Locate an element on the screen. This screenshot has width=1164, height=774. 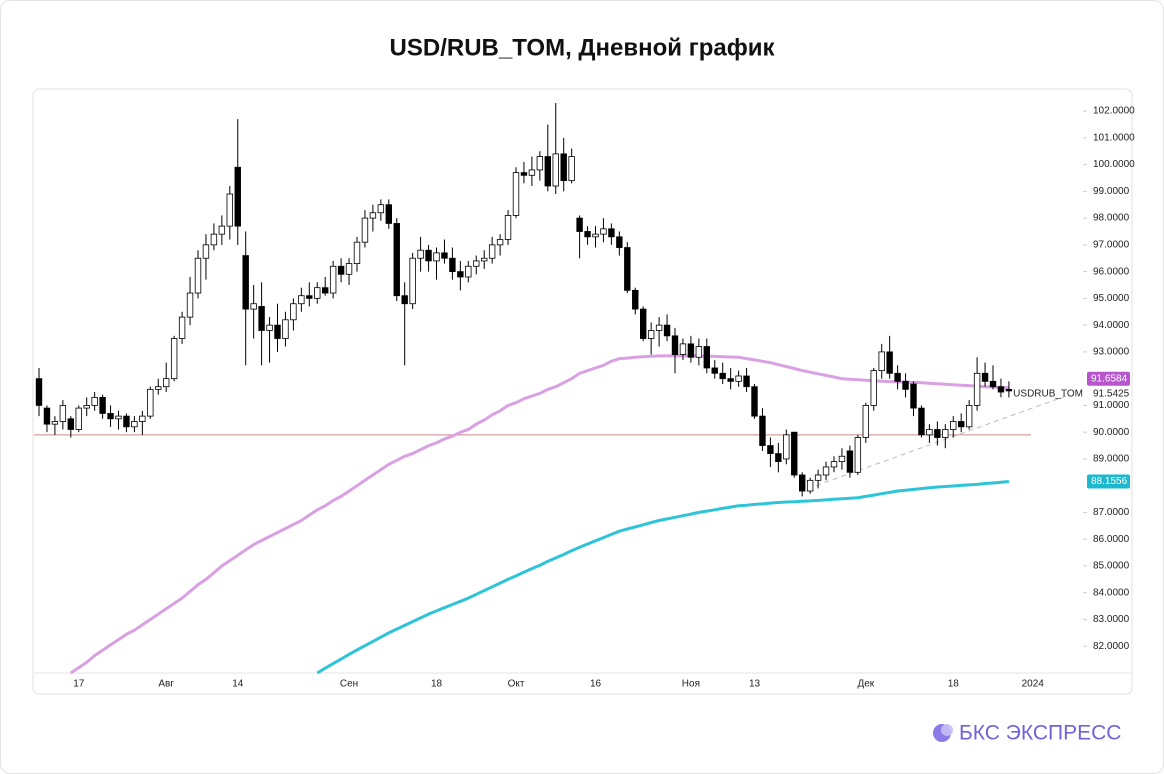
y-tick-label: 96.0000 is located at coordinates (1111, 271).